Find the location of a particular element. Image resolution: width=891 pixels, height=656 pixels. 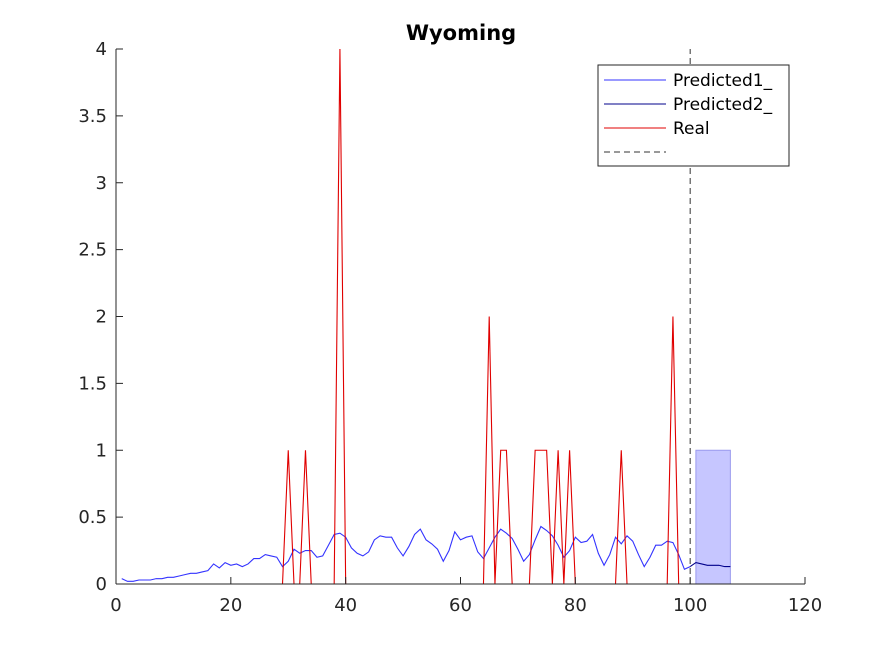

x-tick-label: 60 is located at coordinates (460, 605).